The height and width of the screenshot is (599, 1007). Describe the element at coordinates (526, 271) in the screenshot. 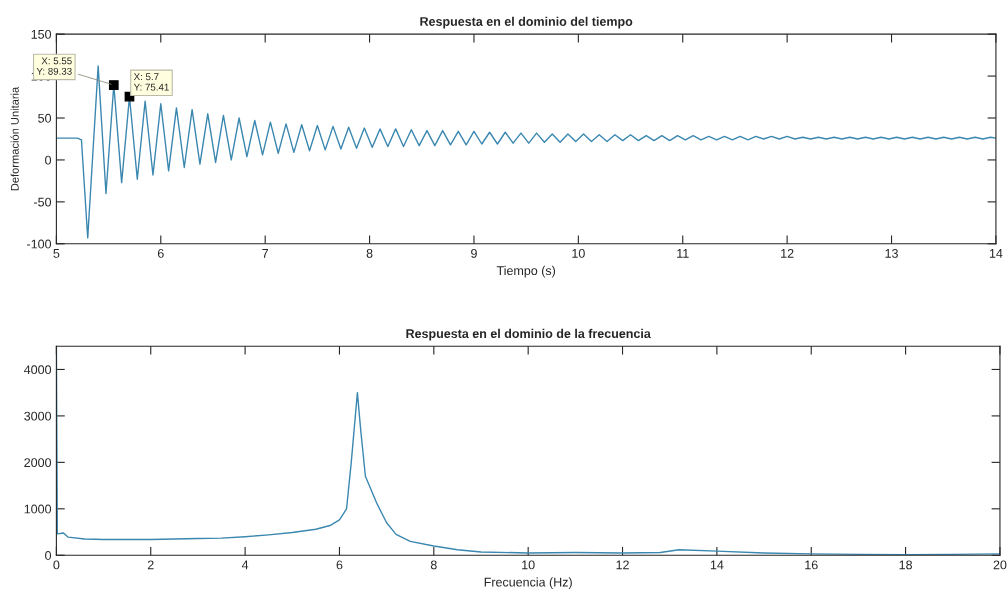

I see `x-axis-title: Tiempo (s)` at that location.